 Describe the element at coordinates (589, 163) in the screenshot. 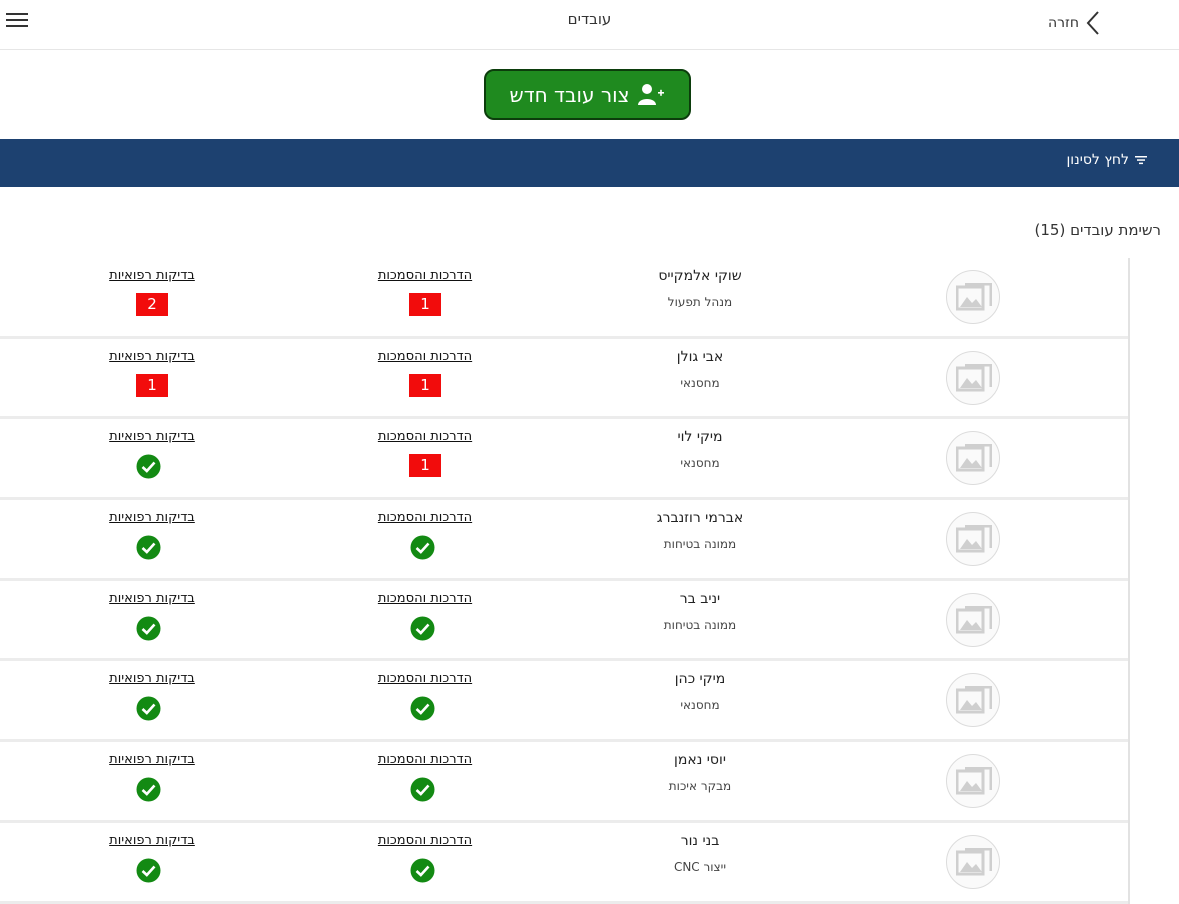

I see `filter-bar: לחץ לסינון` at that location.